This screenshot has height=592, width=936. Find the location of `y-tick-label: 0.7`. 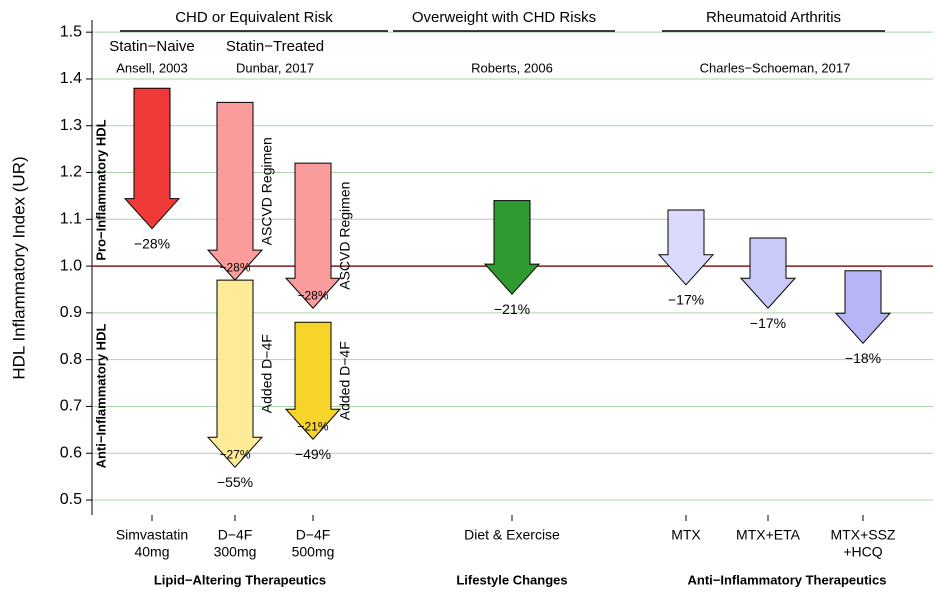

y-tick-label: 0.7 is located at coordinates (71, 406).